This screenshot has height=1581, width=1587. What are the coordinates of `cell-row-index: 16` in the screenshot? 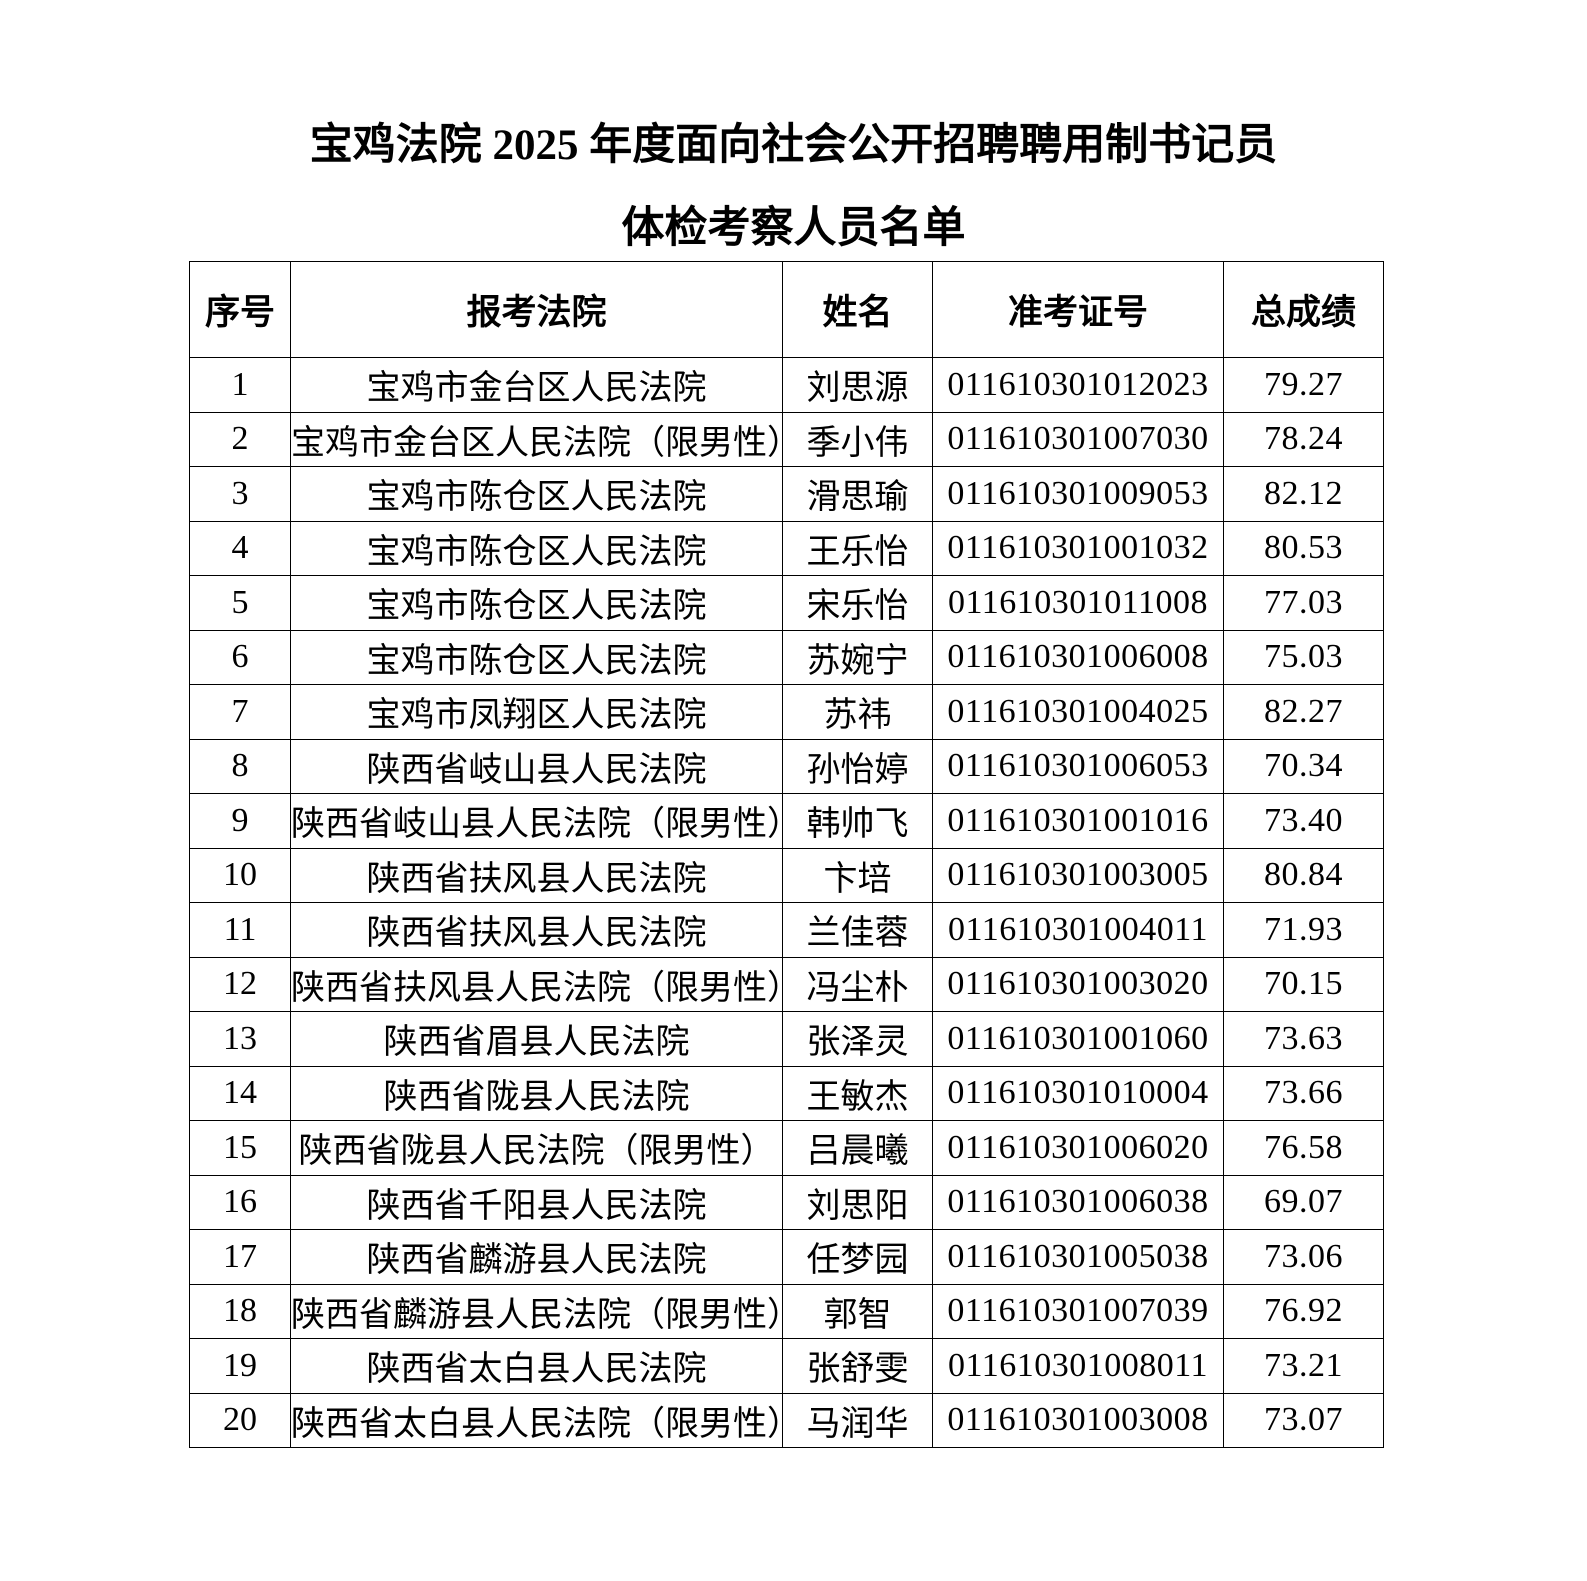 It's located at (240, 1202).